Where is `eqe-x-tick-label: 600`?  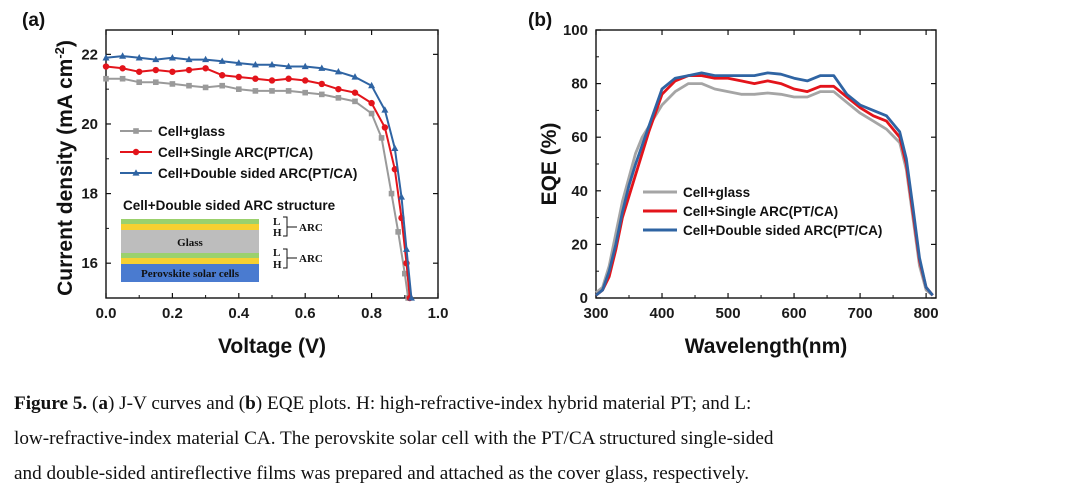
eqe-x-tick-label: 600 is located at coordinates (794, 313).